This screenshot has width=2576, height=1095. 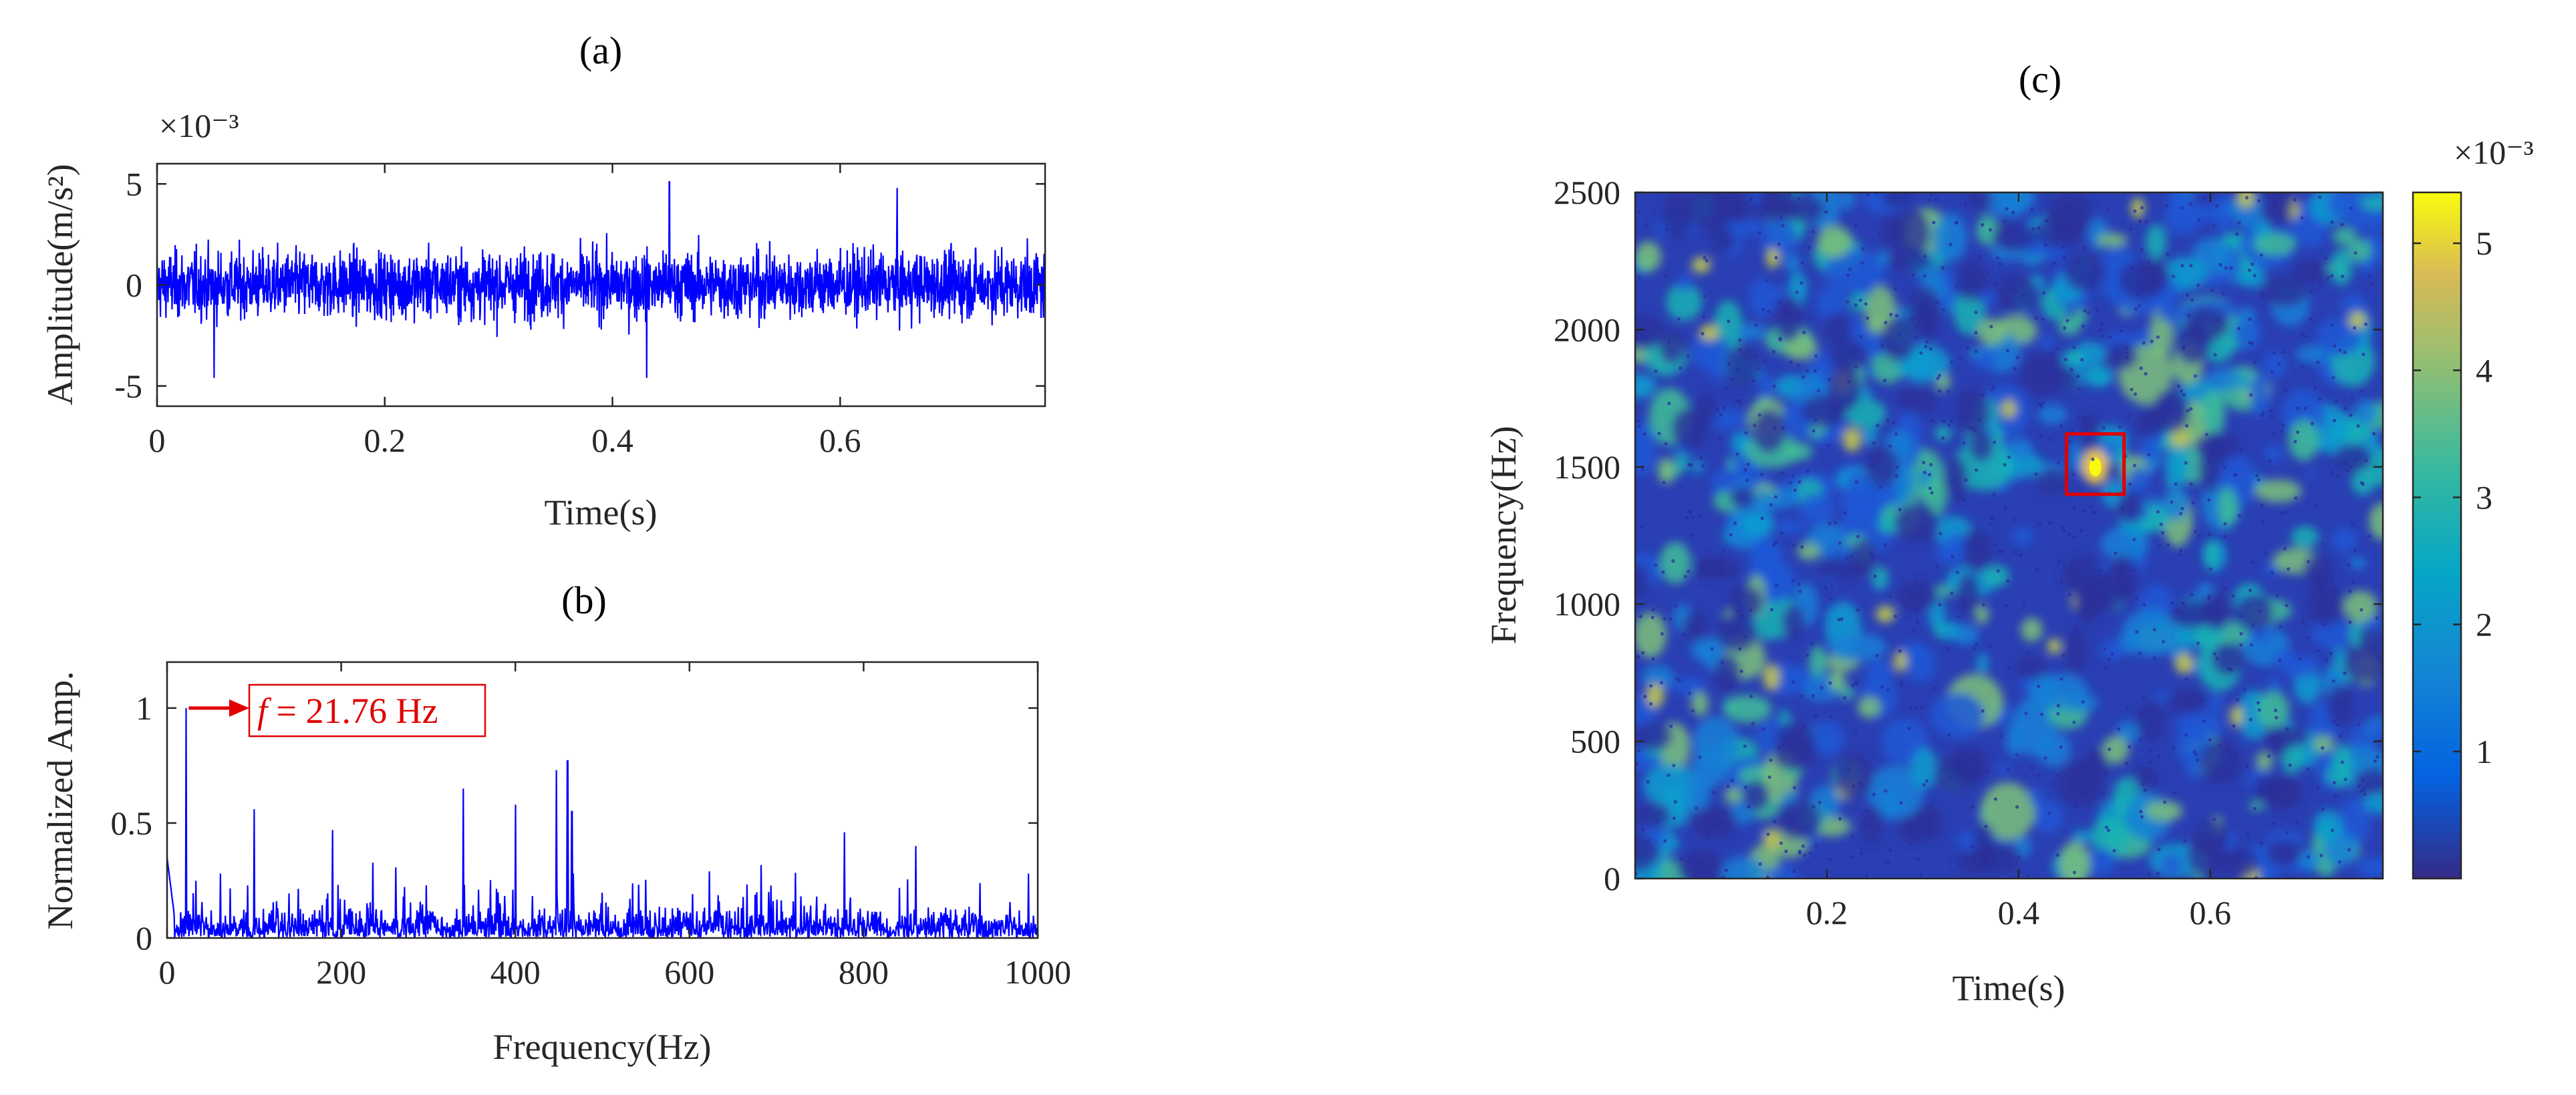 What do you see at coordinates (2184, 663) in the screenshot?
I see `heatmap-hotspot` at bounding box center [2184, 663].